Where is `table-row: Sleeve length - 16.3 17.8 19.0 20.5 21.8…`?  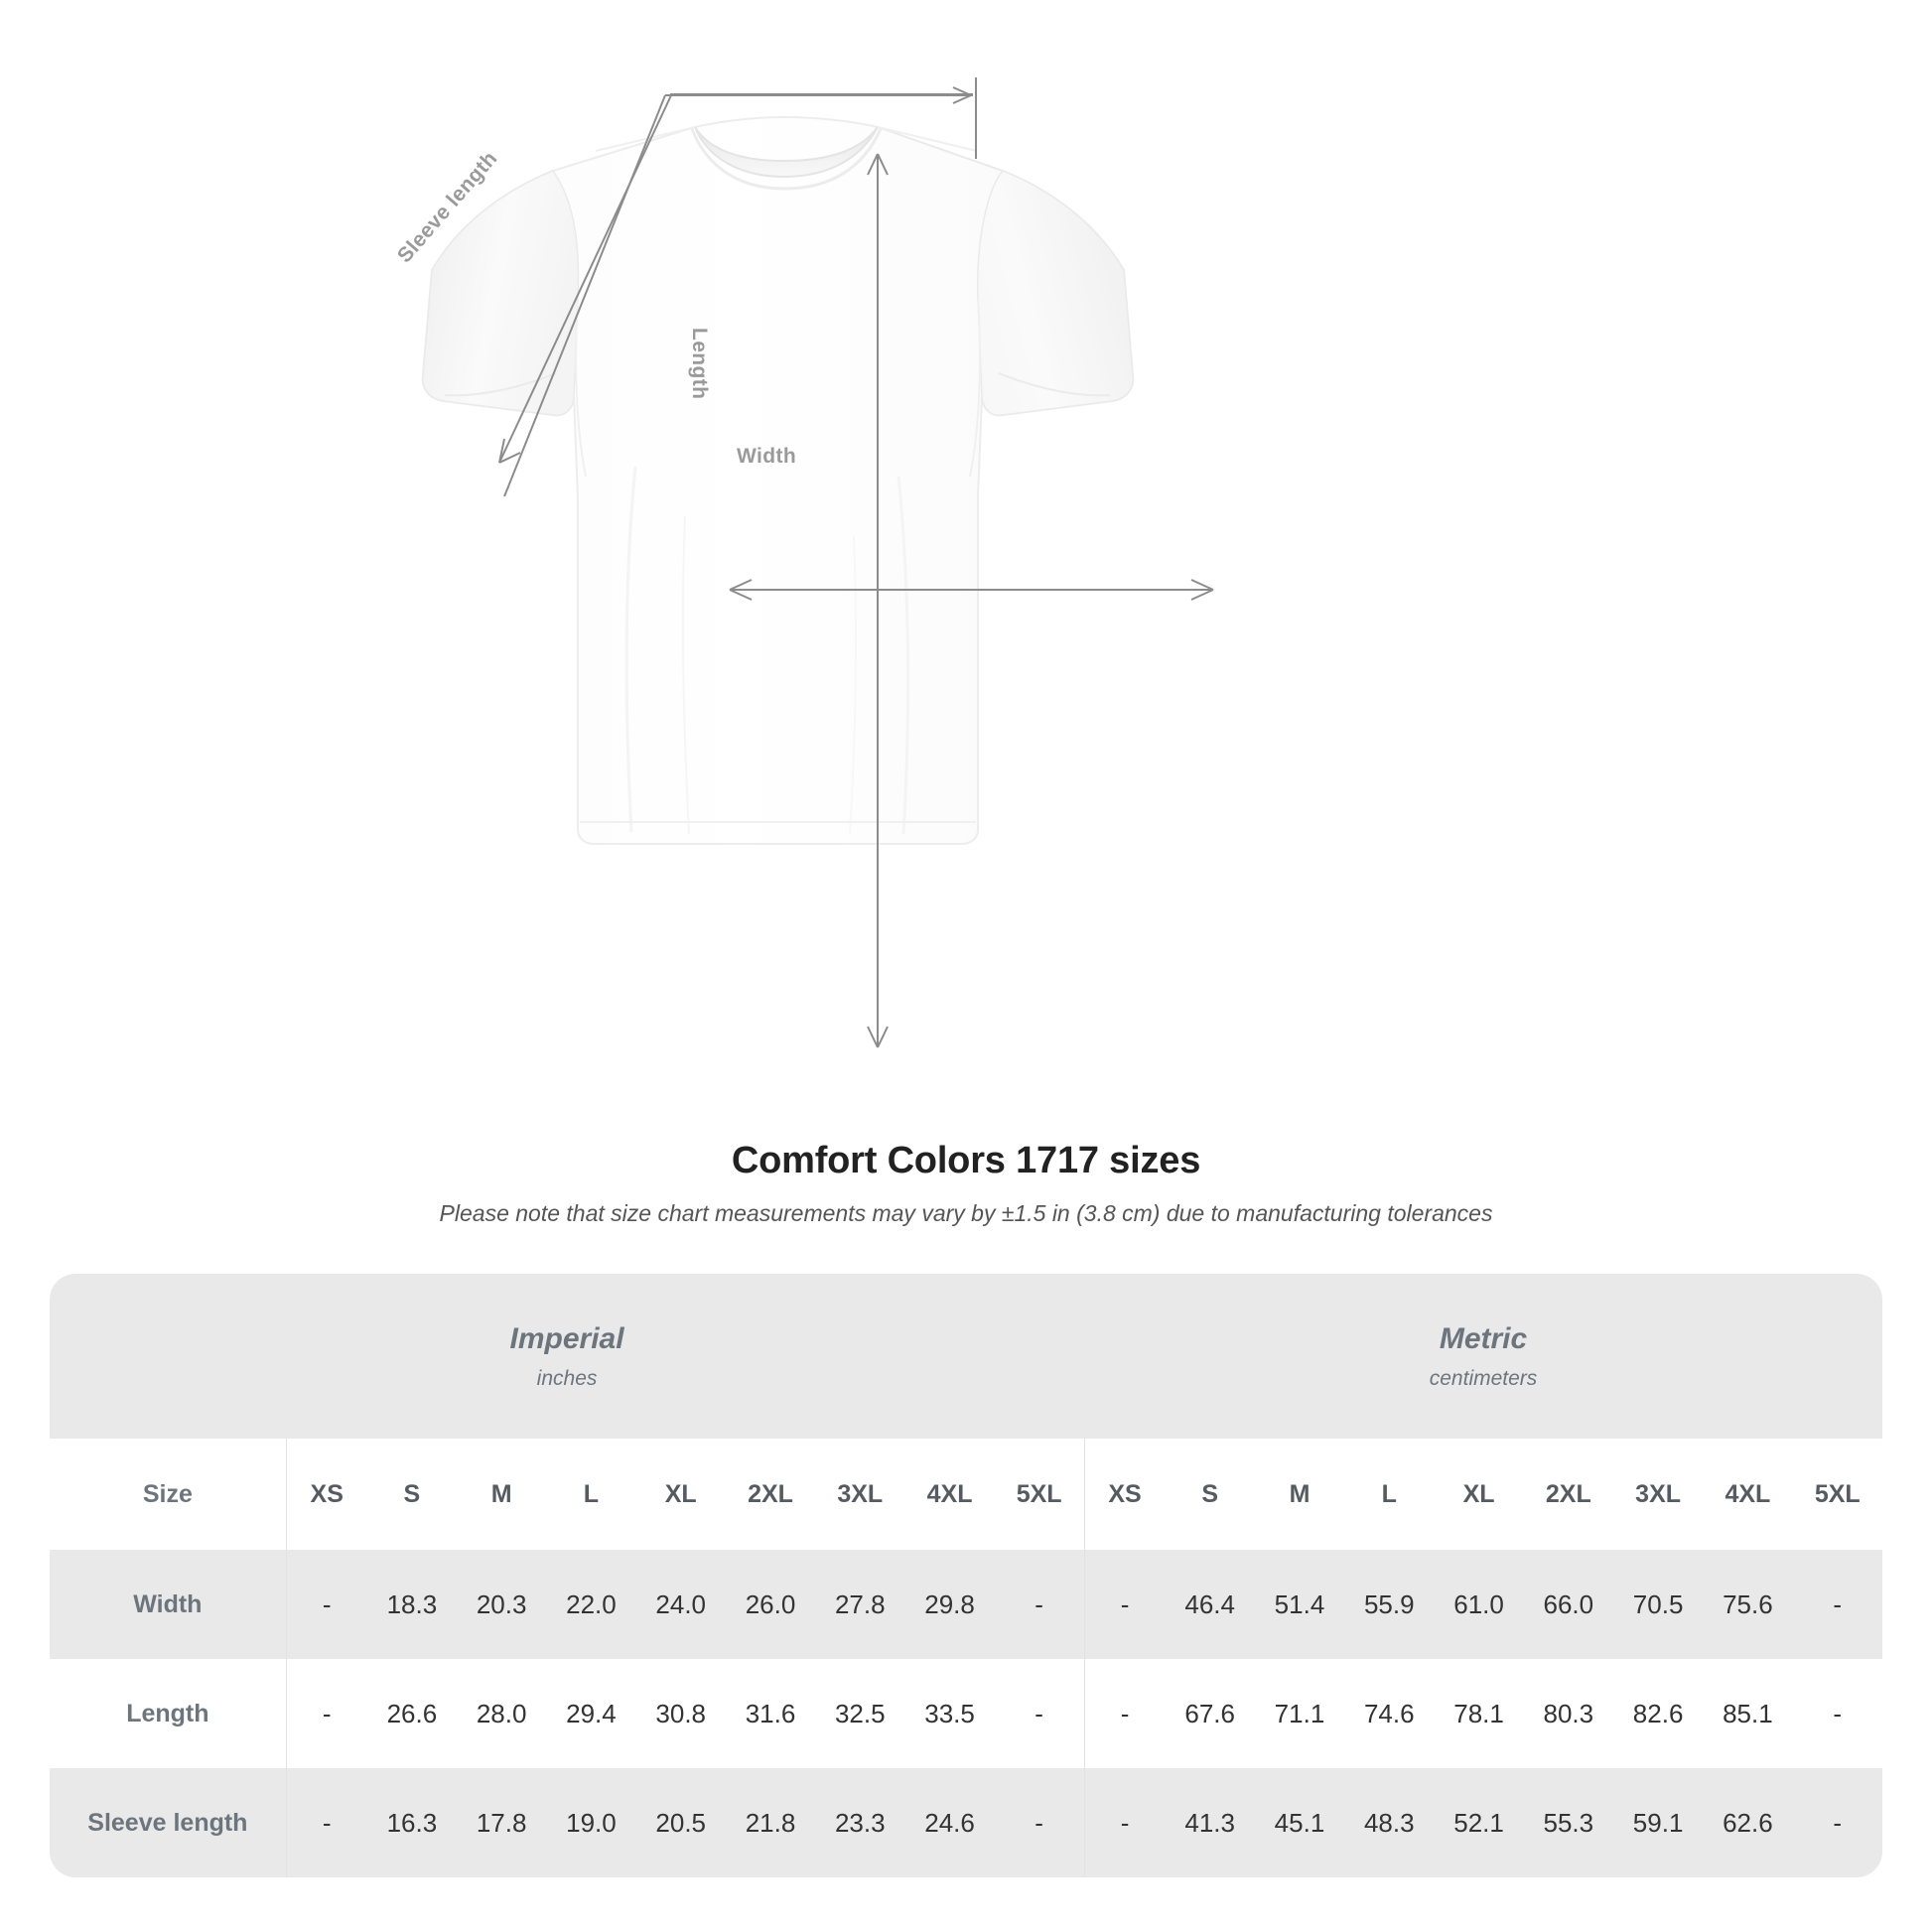
table-row: Sleeve length - 16.3 17.8 19.0 20.5 21.8… is located at coordinates (966, 1823).